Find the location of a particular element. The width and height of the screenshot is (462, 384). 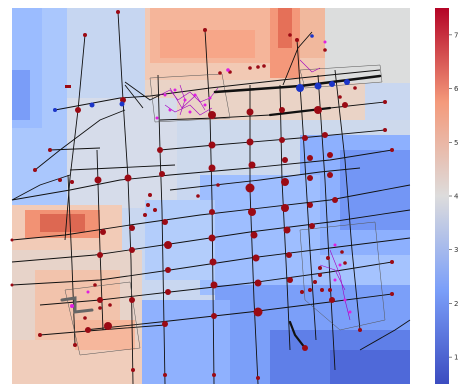

colorbar-tick-label: 1 is located at coordinates (456, 358).